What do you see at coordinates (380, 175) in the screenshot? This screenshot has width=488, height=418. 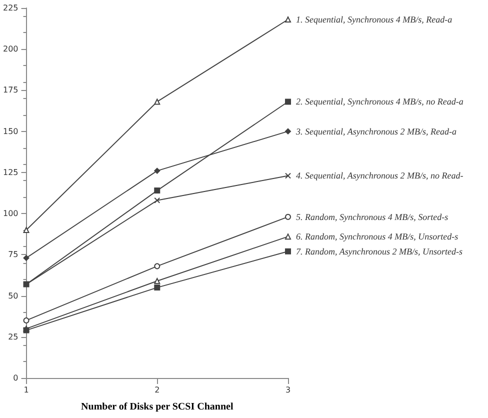 I see `series-label: 4. Sequential, Asynchronous 2 MB/s, no Read-` at bounding box center [380, 175].